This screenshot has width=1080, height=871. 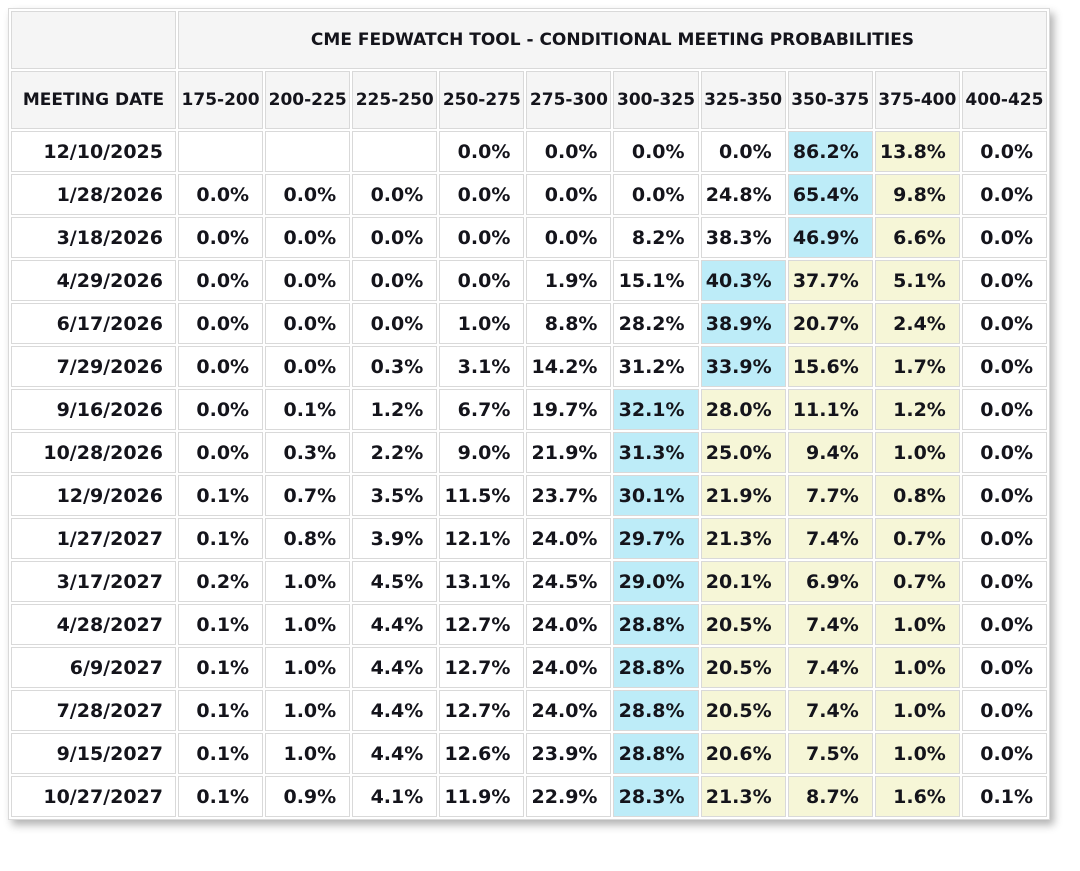 I want to click on probability-cell: 37.7%, so click(x=830, y=280).